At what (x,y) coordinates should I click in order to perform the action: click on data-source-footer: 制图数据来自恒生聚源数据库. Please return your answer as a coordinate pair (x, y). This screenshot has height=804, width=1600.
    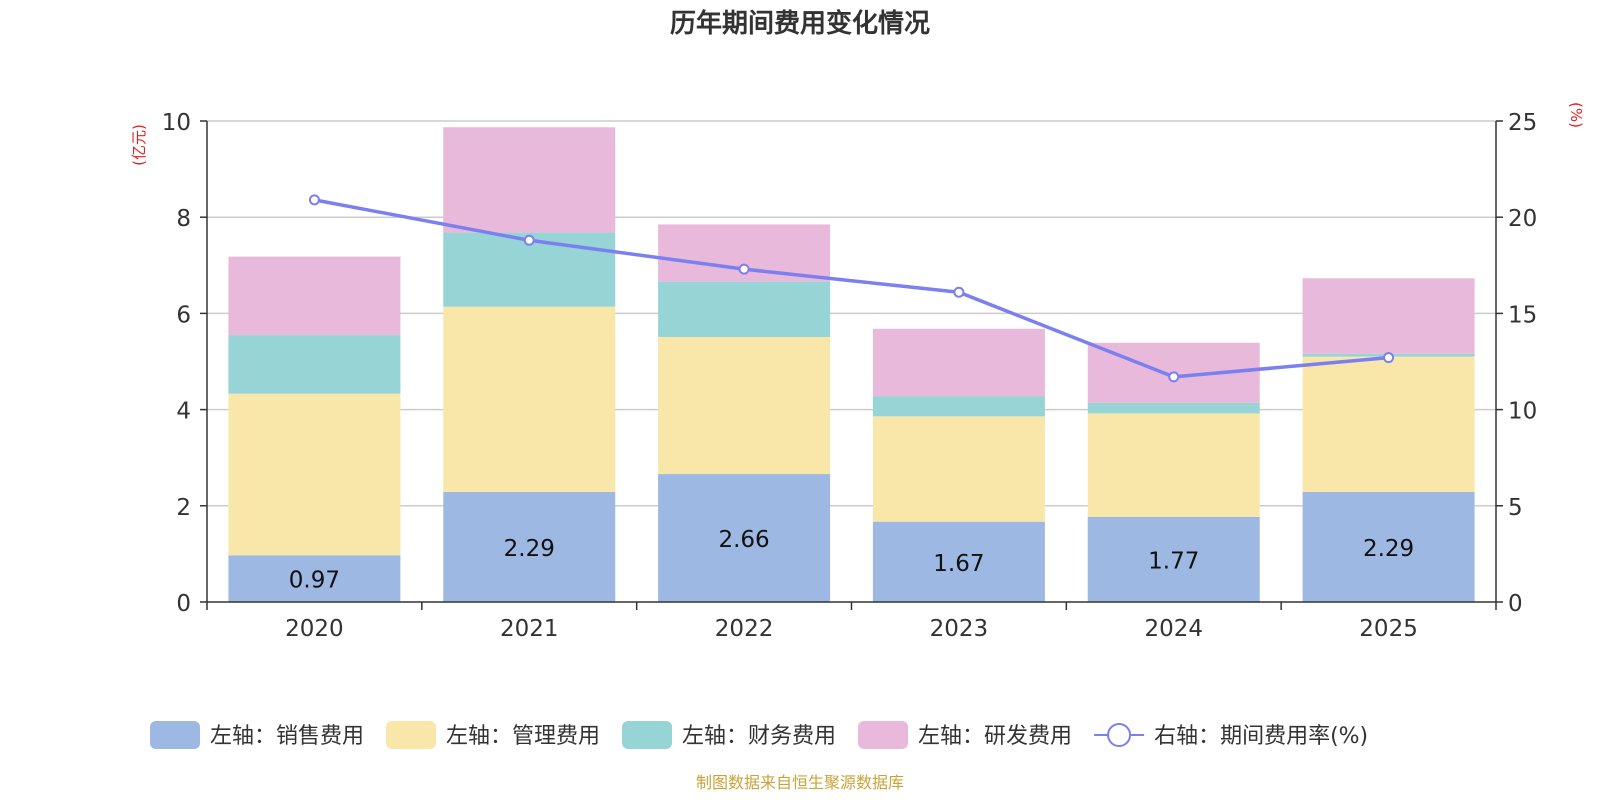
    Looking at the image, I should click on (800, 782).